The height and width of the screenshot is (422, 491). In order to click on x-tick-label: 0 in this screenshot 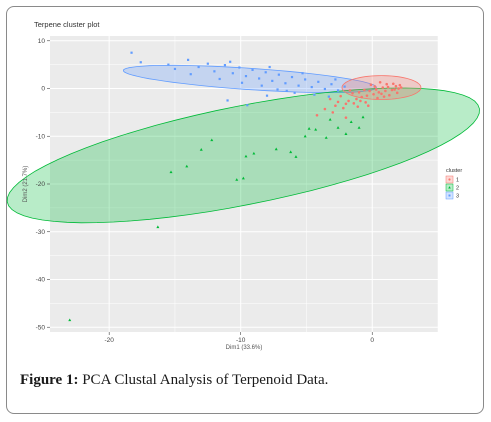, I will do `click(372, 340)`.